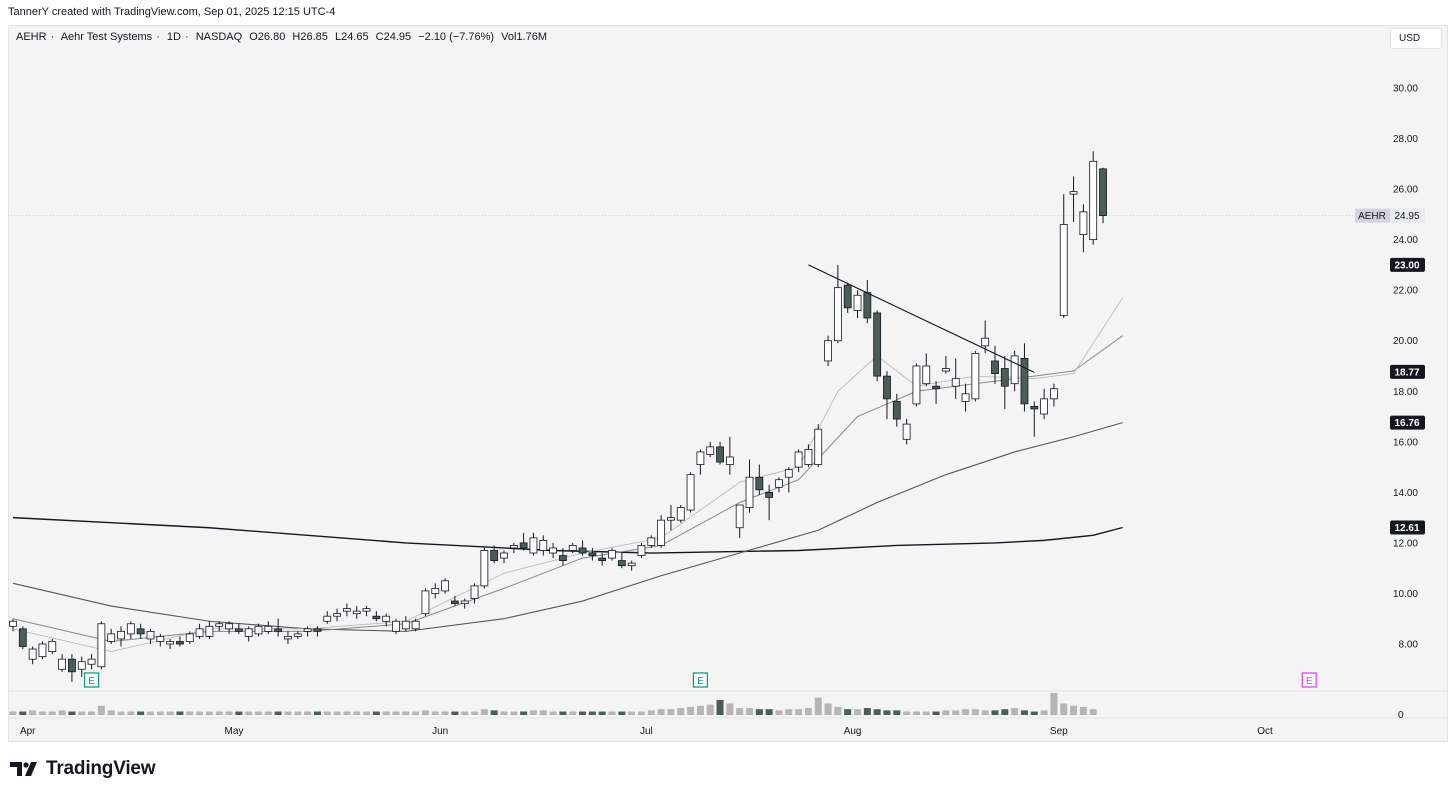 This screenshot has height=794, width=1456. What do you see at coordinates (31, 37) in the screenshot?
I see `legend-symbol: AEHR` at bounding box center [31, 37].